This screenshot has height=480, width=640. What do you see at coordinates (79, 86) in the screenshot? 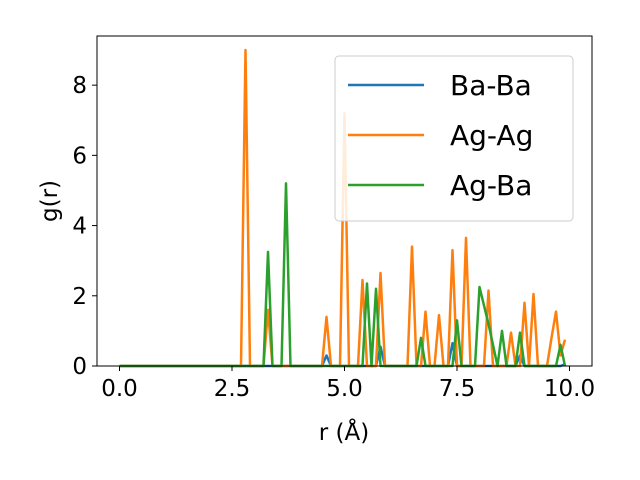
I see `y-tick-label: 8` at bounding box center [79, 86].